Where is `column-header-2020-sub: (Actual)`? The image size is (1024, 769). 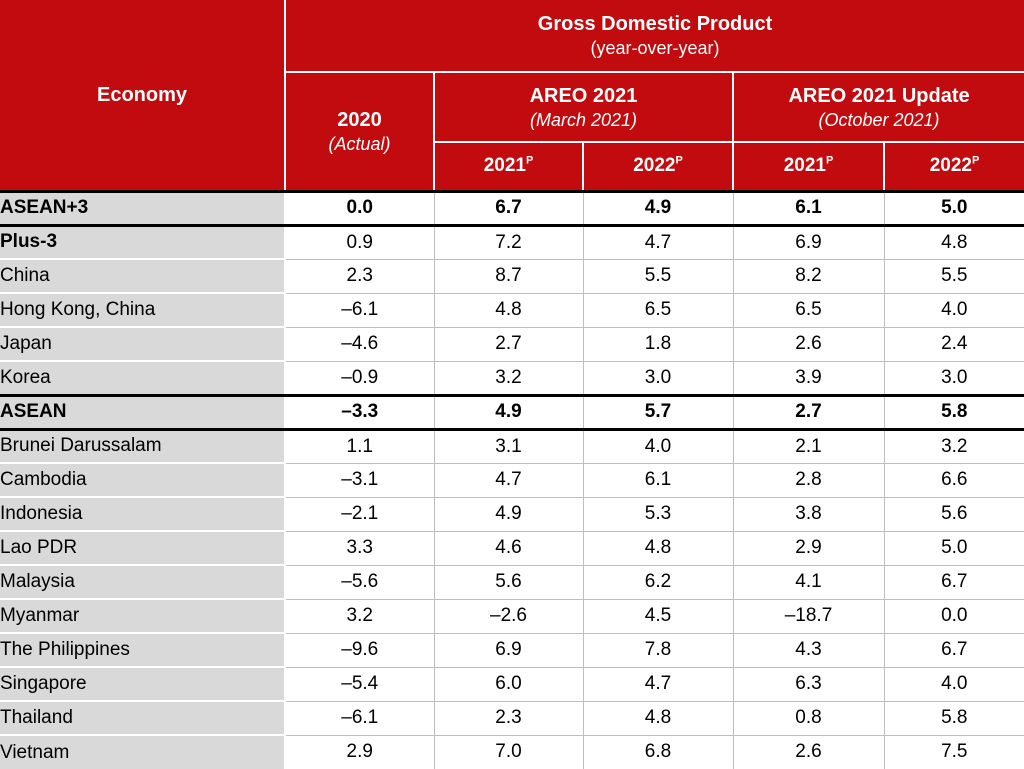
column-header-2020-sub: (Actual) is located at coordinates (359, 144).